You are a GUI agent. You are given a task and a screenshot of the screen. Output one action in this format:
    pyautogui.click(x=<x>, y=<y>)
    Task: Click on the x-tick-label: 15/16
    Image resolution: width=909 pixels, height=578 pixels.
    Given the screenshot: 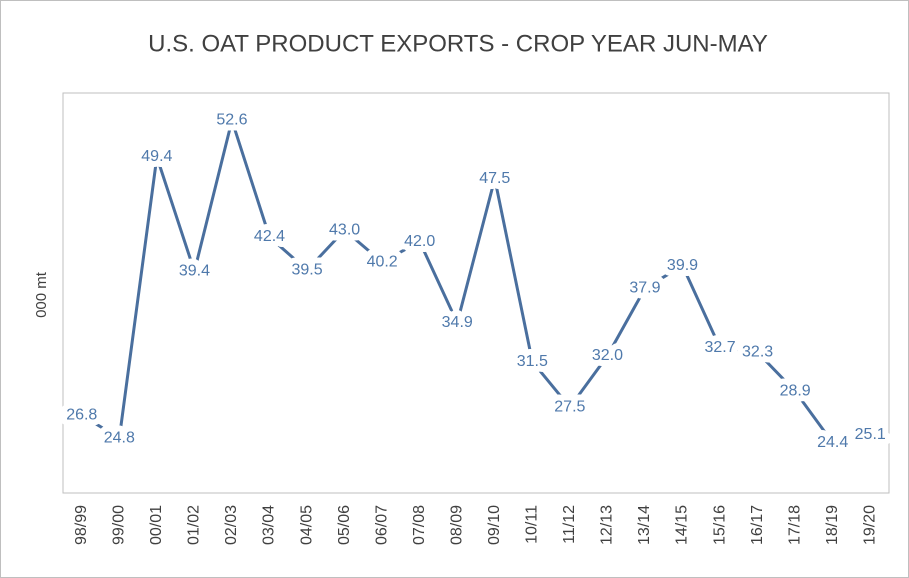 What is the action you would take?
    pyautogui.click(x=719, y=525)
    